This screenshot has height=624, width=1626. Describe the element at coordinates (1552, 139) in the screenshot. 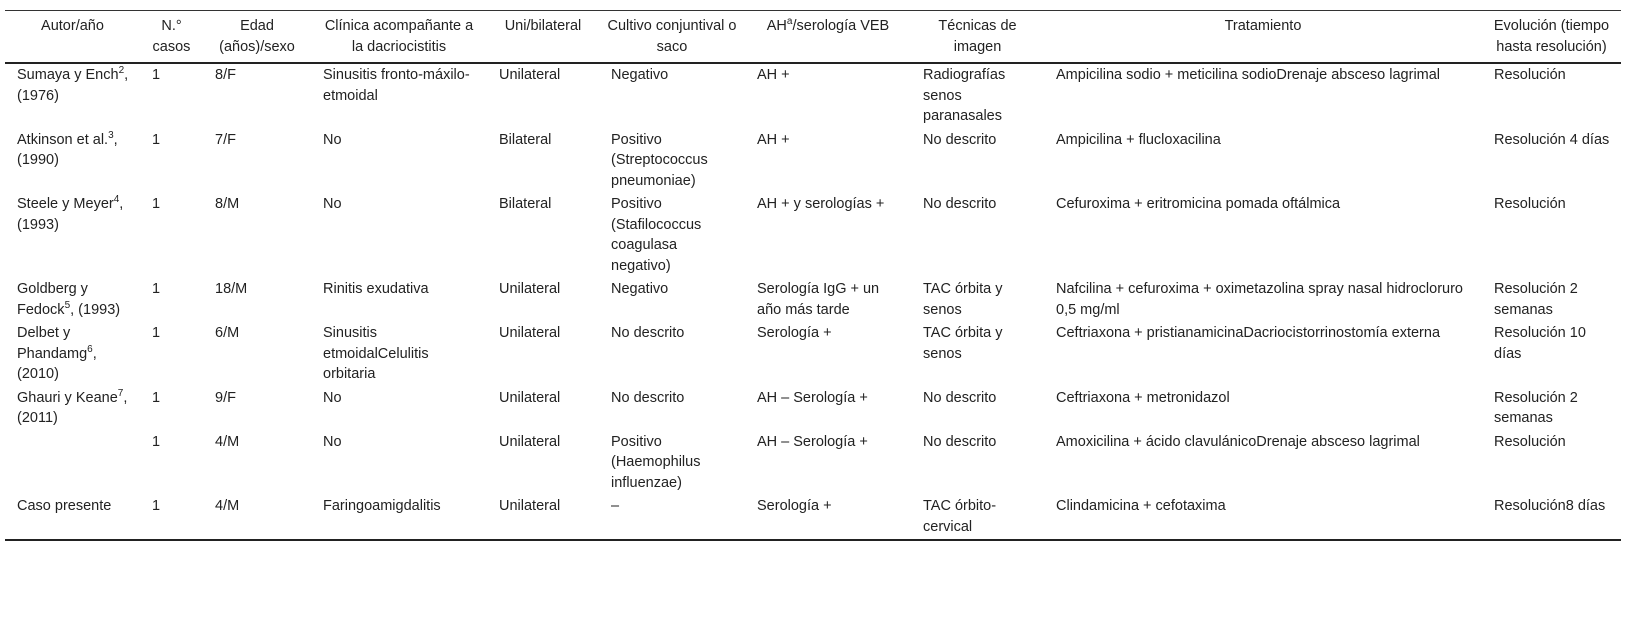

I see `table-cell: Resolución 4 días` at that location.